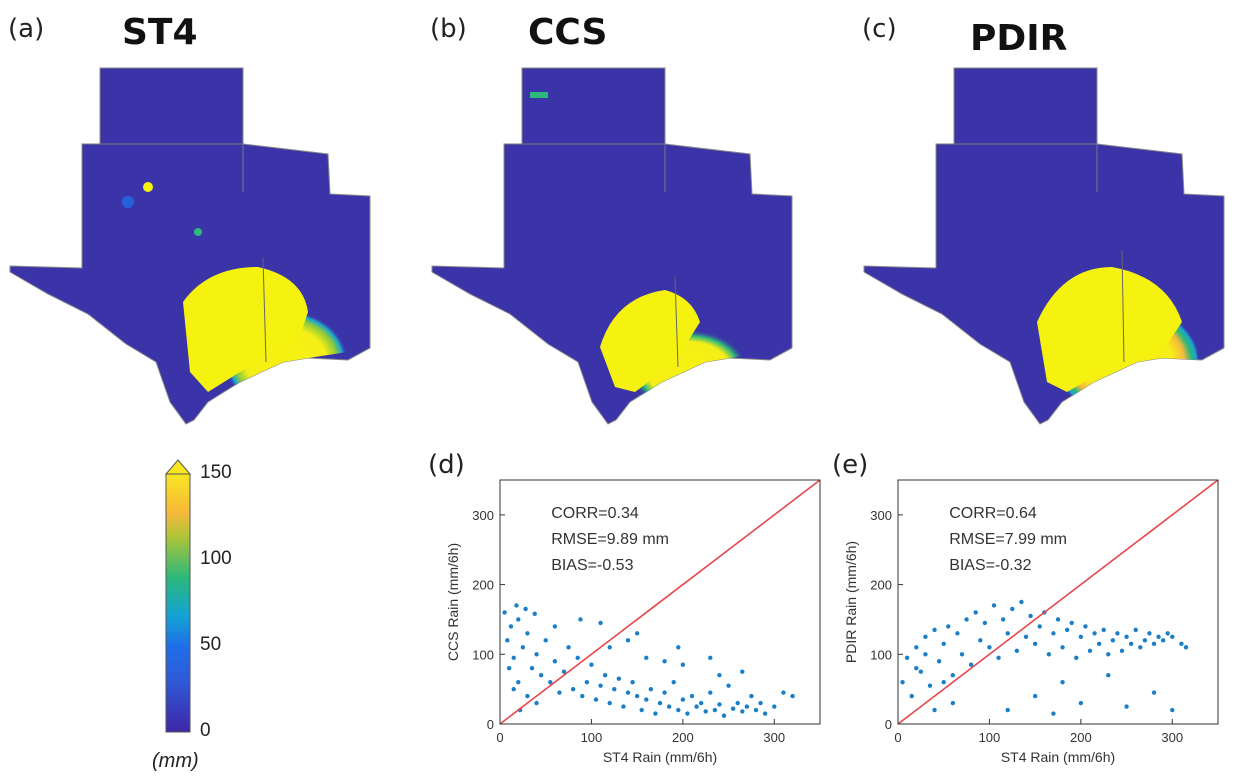 This screenshot has height=778, width=1244. What do you see at coordinates (592, 737) in the screenshot?
I see `ccs-x-tick-label: 100` at bounding box center [592, 737].